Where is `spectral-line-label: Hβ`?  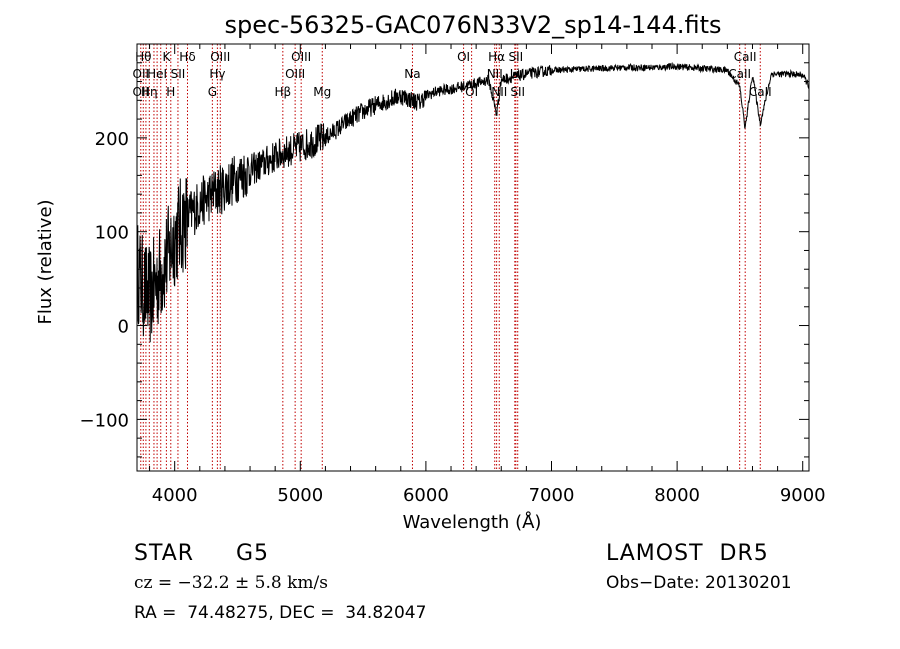 spectral-line-label: Hβ is located at coordinates (282, 92).